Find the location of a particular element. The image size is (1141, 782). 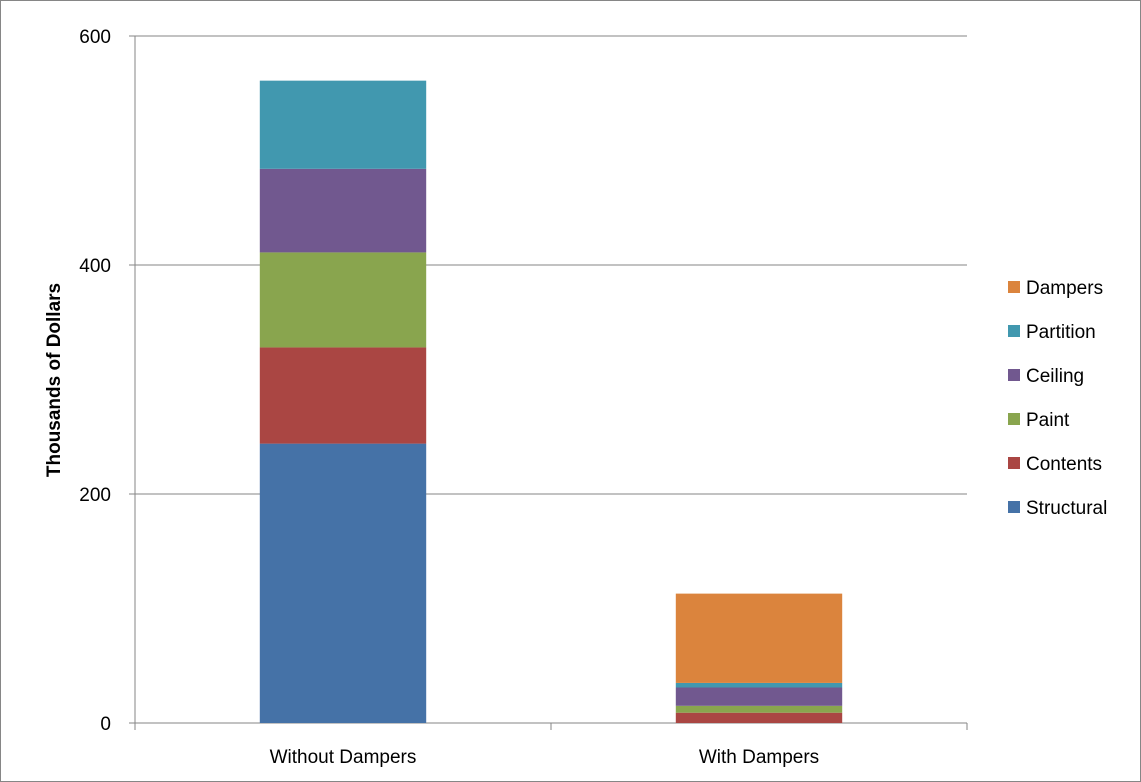

x-category-label: With Dampers is located at coordinates (759, 757).